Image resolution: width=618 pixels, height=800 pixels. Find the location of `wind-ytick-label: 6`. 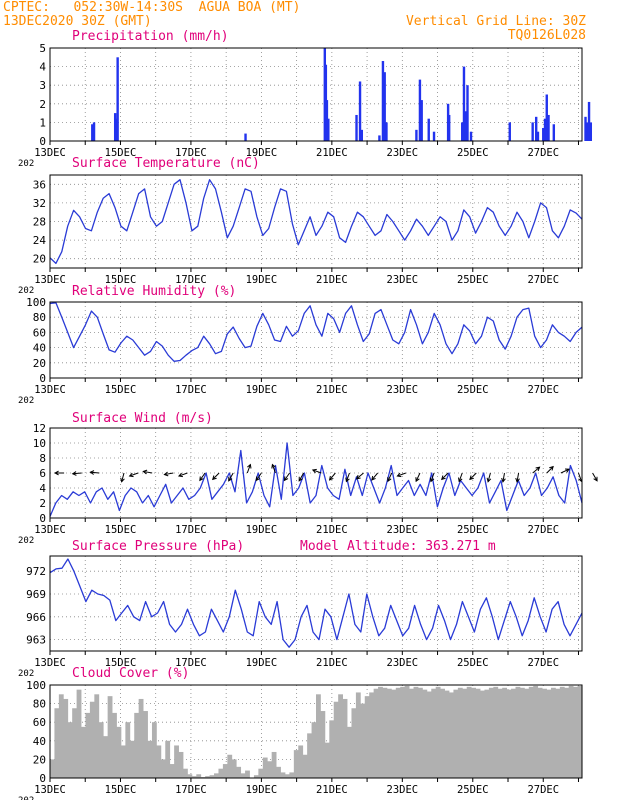

wind-ytick-label: 6 is located at coordinates (42, 473).